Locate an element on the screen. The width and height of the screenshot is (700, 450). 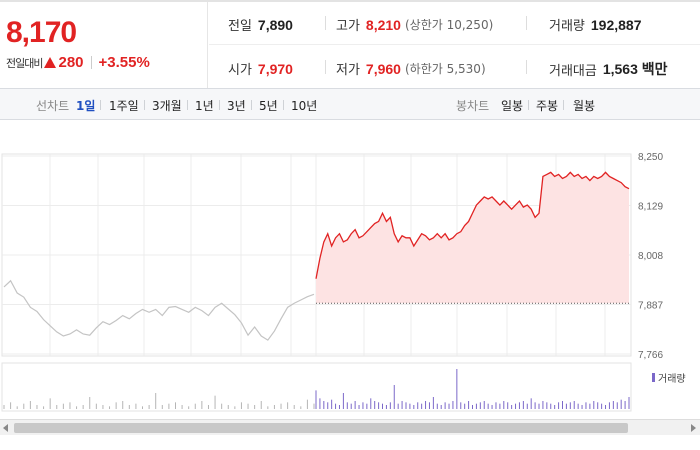
stats-divider is located at coordinates (454, 44).